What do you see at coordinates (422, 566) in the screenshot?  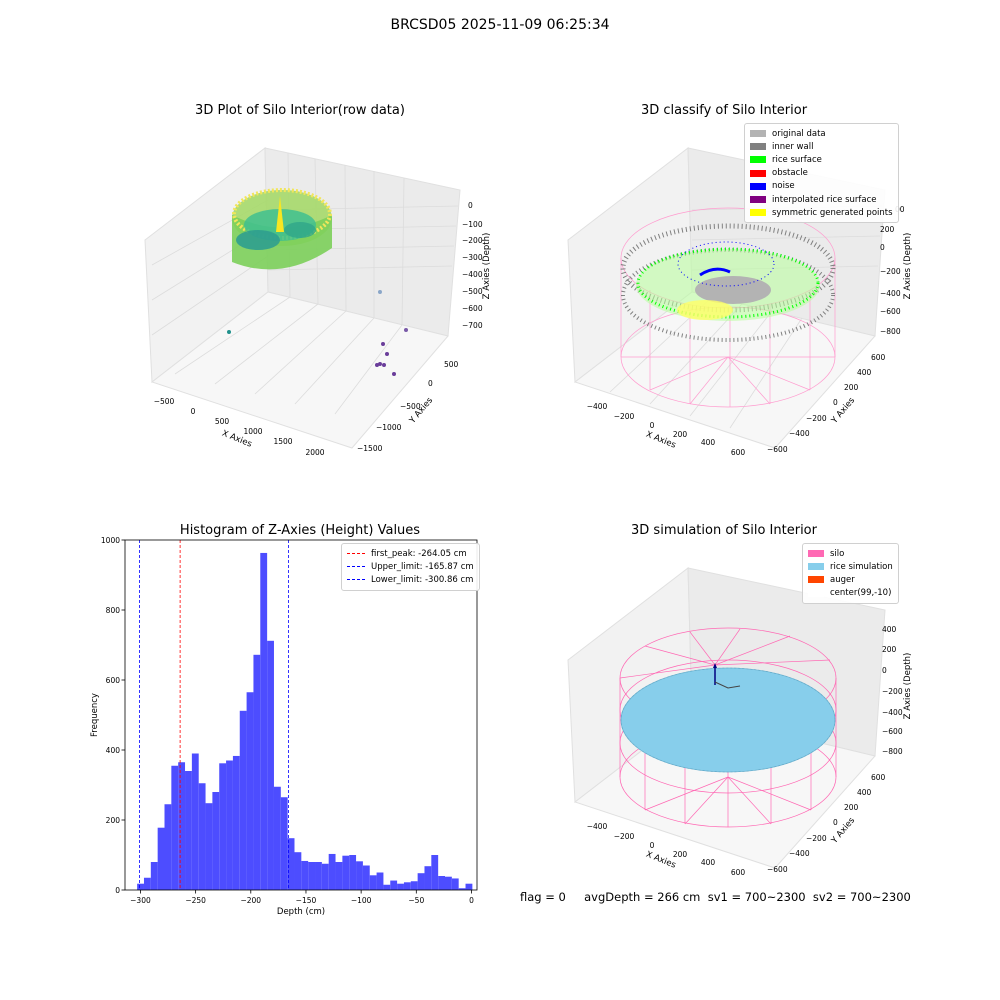 I see `legend-label: Upper_limit: -165.87 cm` at bounding box center [422, 566].